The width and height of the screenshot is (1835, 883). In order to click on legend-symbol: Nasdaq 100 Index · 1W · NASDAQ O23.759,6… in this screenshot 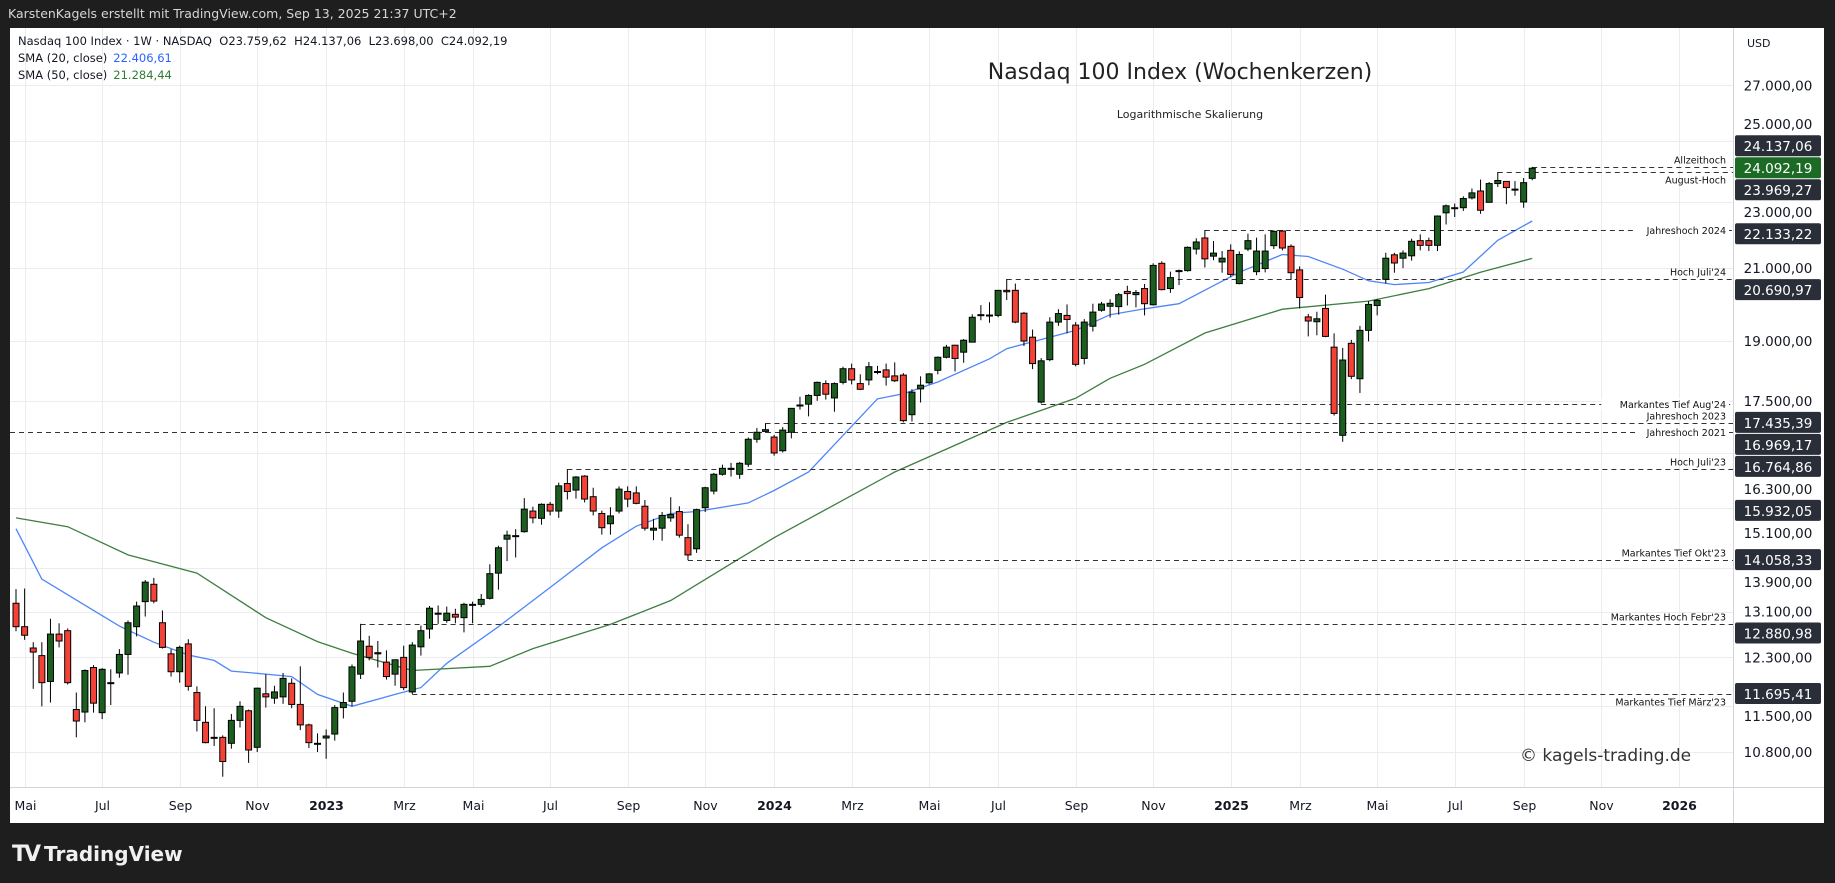, I will do `click(262, 41)`.